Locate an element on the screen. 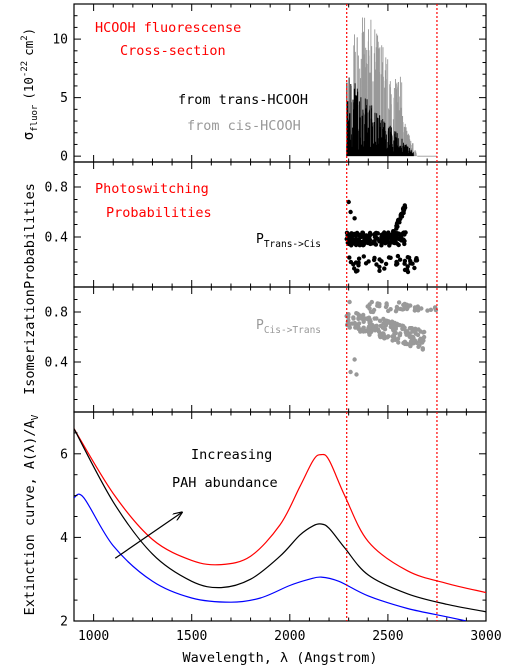  x-tick-label: 1000 is located at coordinates (93, 636).